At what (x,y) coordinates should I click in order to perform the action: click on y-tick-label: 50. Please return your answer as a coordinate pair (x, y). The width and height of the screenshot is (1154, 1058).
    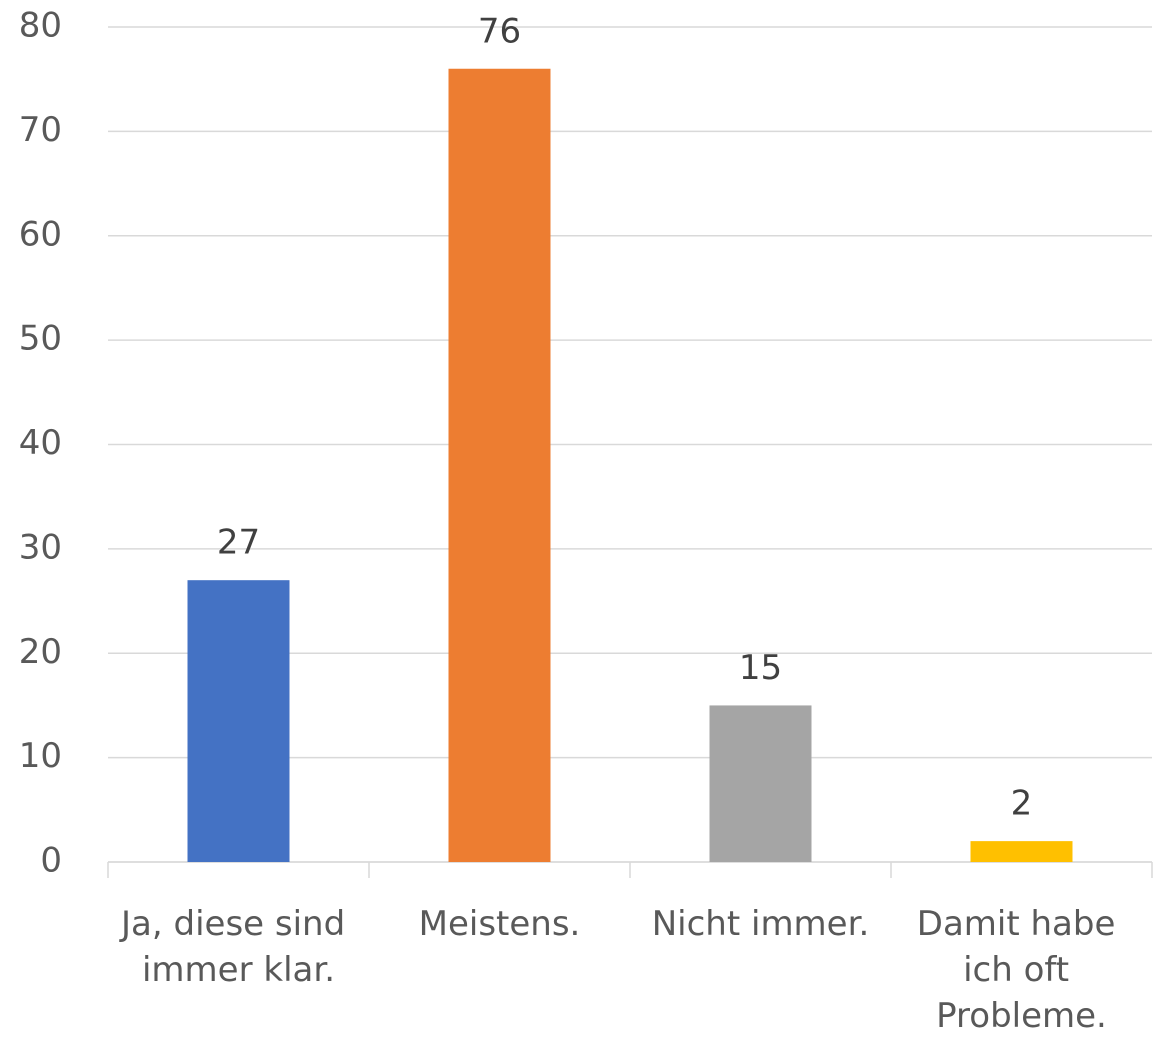
    Looking at the image, I should click on (40, 339).